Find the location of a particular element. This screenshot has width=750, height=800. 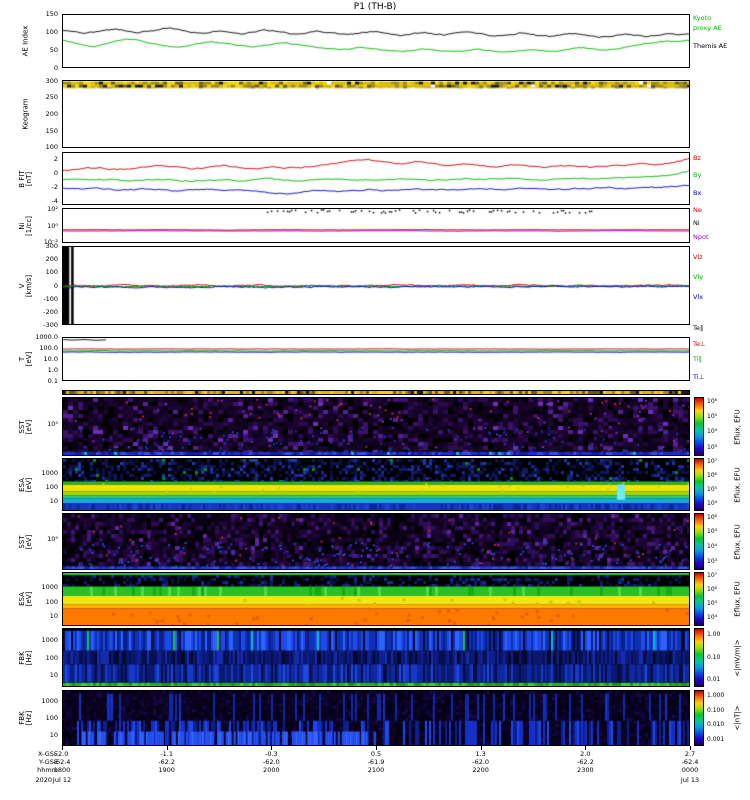

panel-b-fit is located at coordinates (376, 178).